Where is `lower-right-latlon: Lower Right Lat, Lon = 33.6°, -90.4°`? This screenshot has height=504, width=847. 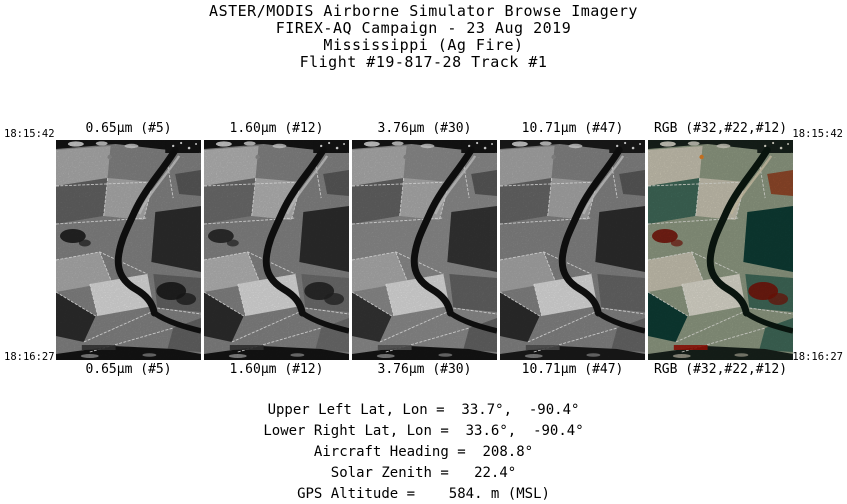
lower-right-latlon: Lower Right Lat, Lon = 33.6°, -90.4° is located at coordinates (423, 431).